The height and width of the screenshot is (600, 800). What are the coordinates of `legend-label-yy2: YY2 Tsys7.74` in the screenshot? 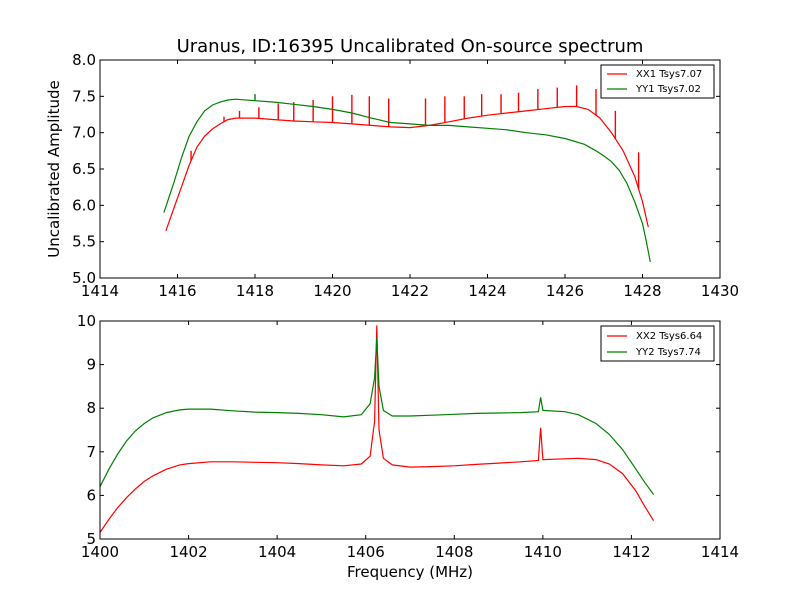 It's located at (668, 352).